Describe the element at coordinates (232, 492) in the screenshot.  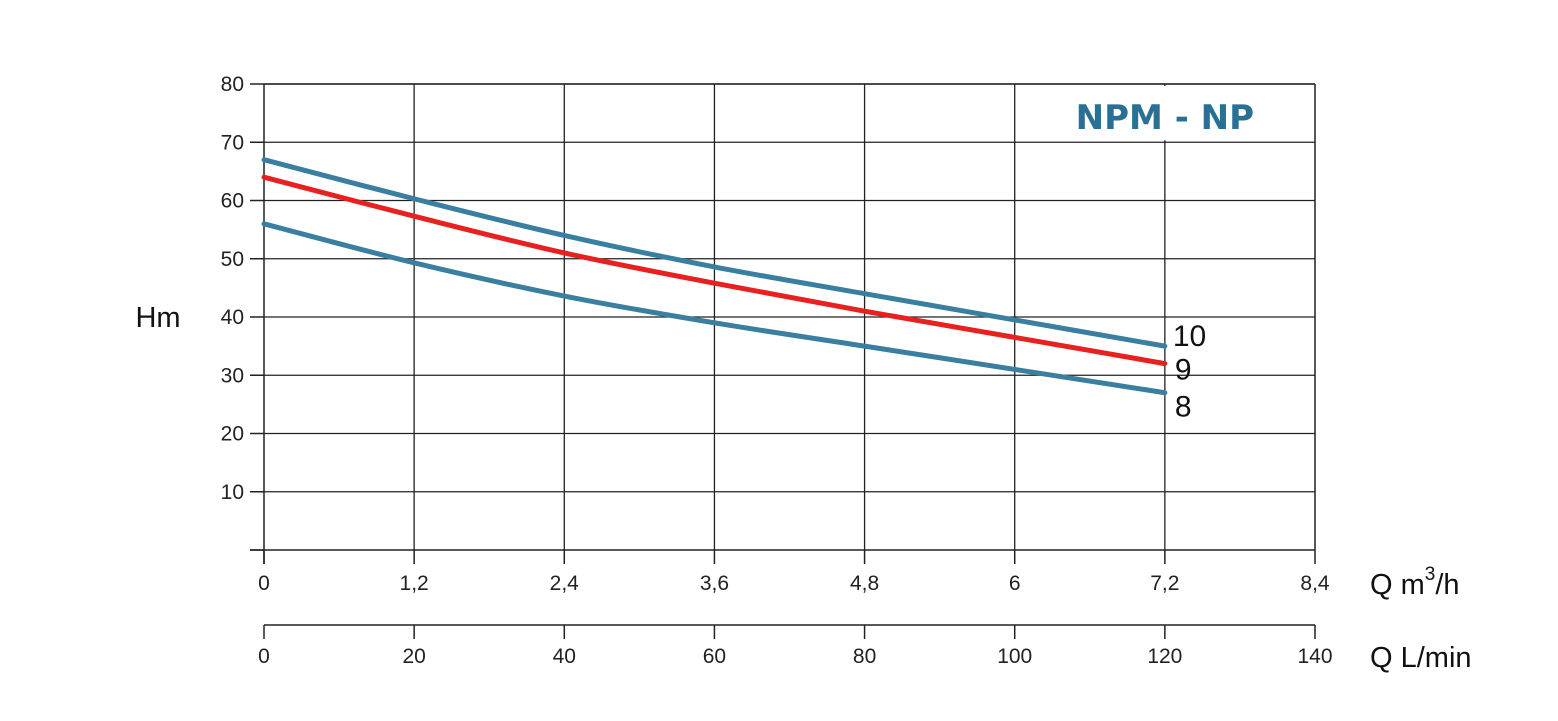
I see `y-tick-label: 10` at that location.